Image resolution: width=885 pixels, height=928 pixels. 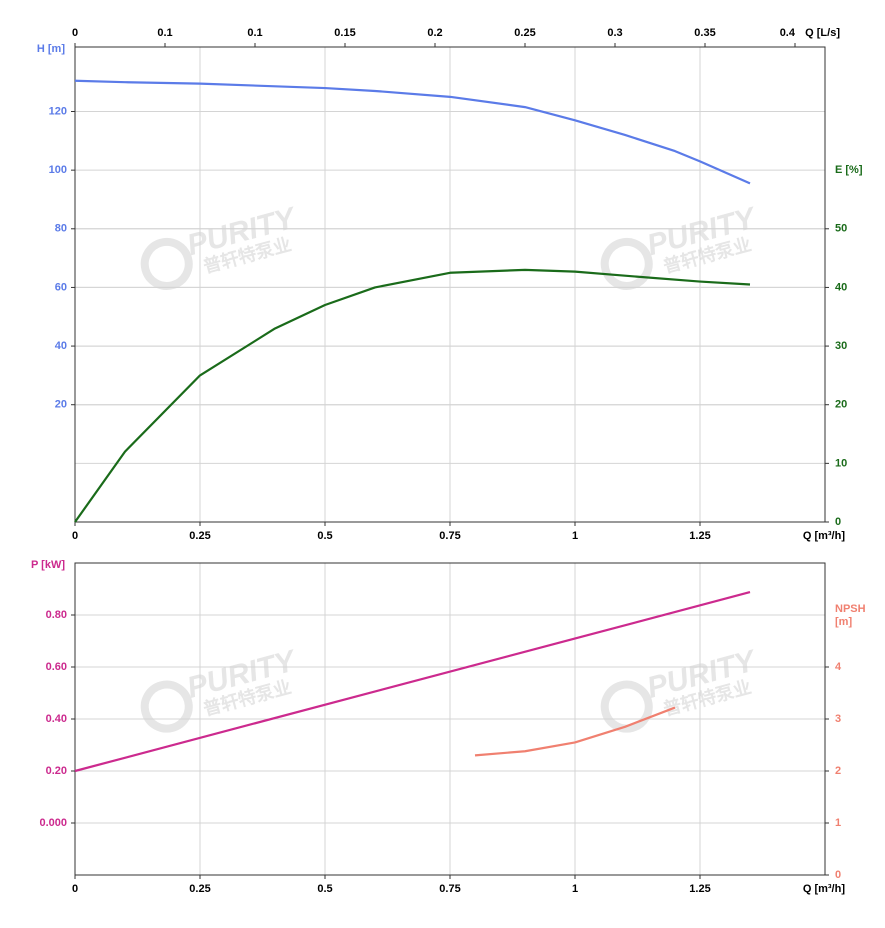 I want to click on y-axis-label: P [kW], so click(x=48, y=565).